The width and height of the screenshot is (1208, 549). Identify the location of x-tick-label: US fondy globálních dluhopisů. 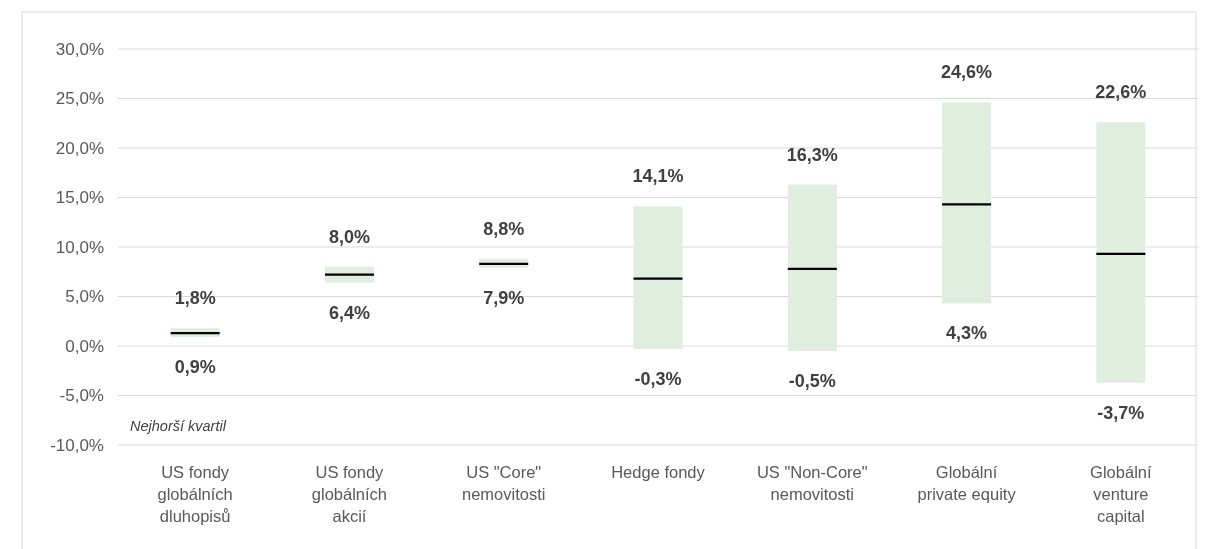
(195, 494).